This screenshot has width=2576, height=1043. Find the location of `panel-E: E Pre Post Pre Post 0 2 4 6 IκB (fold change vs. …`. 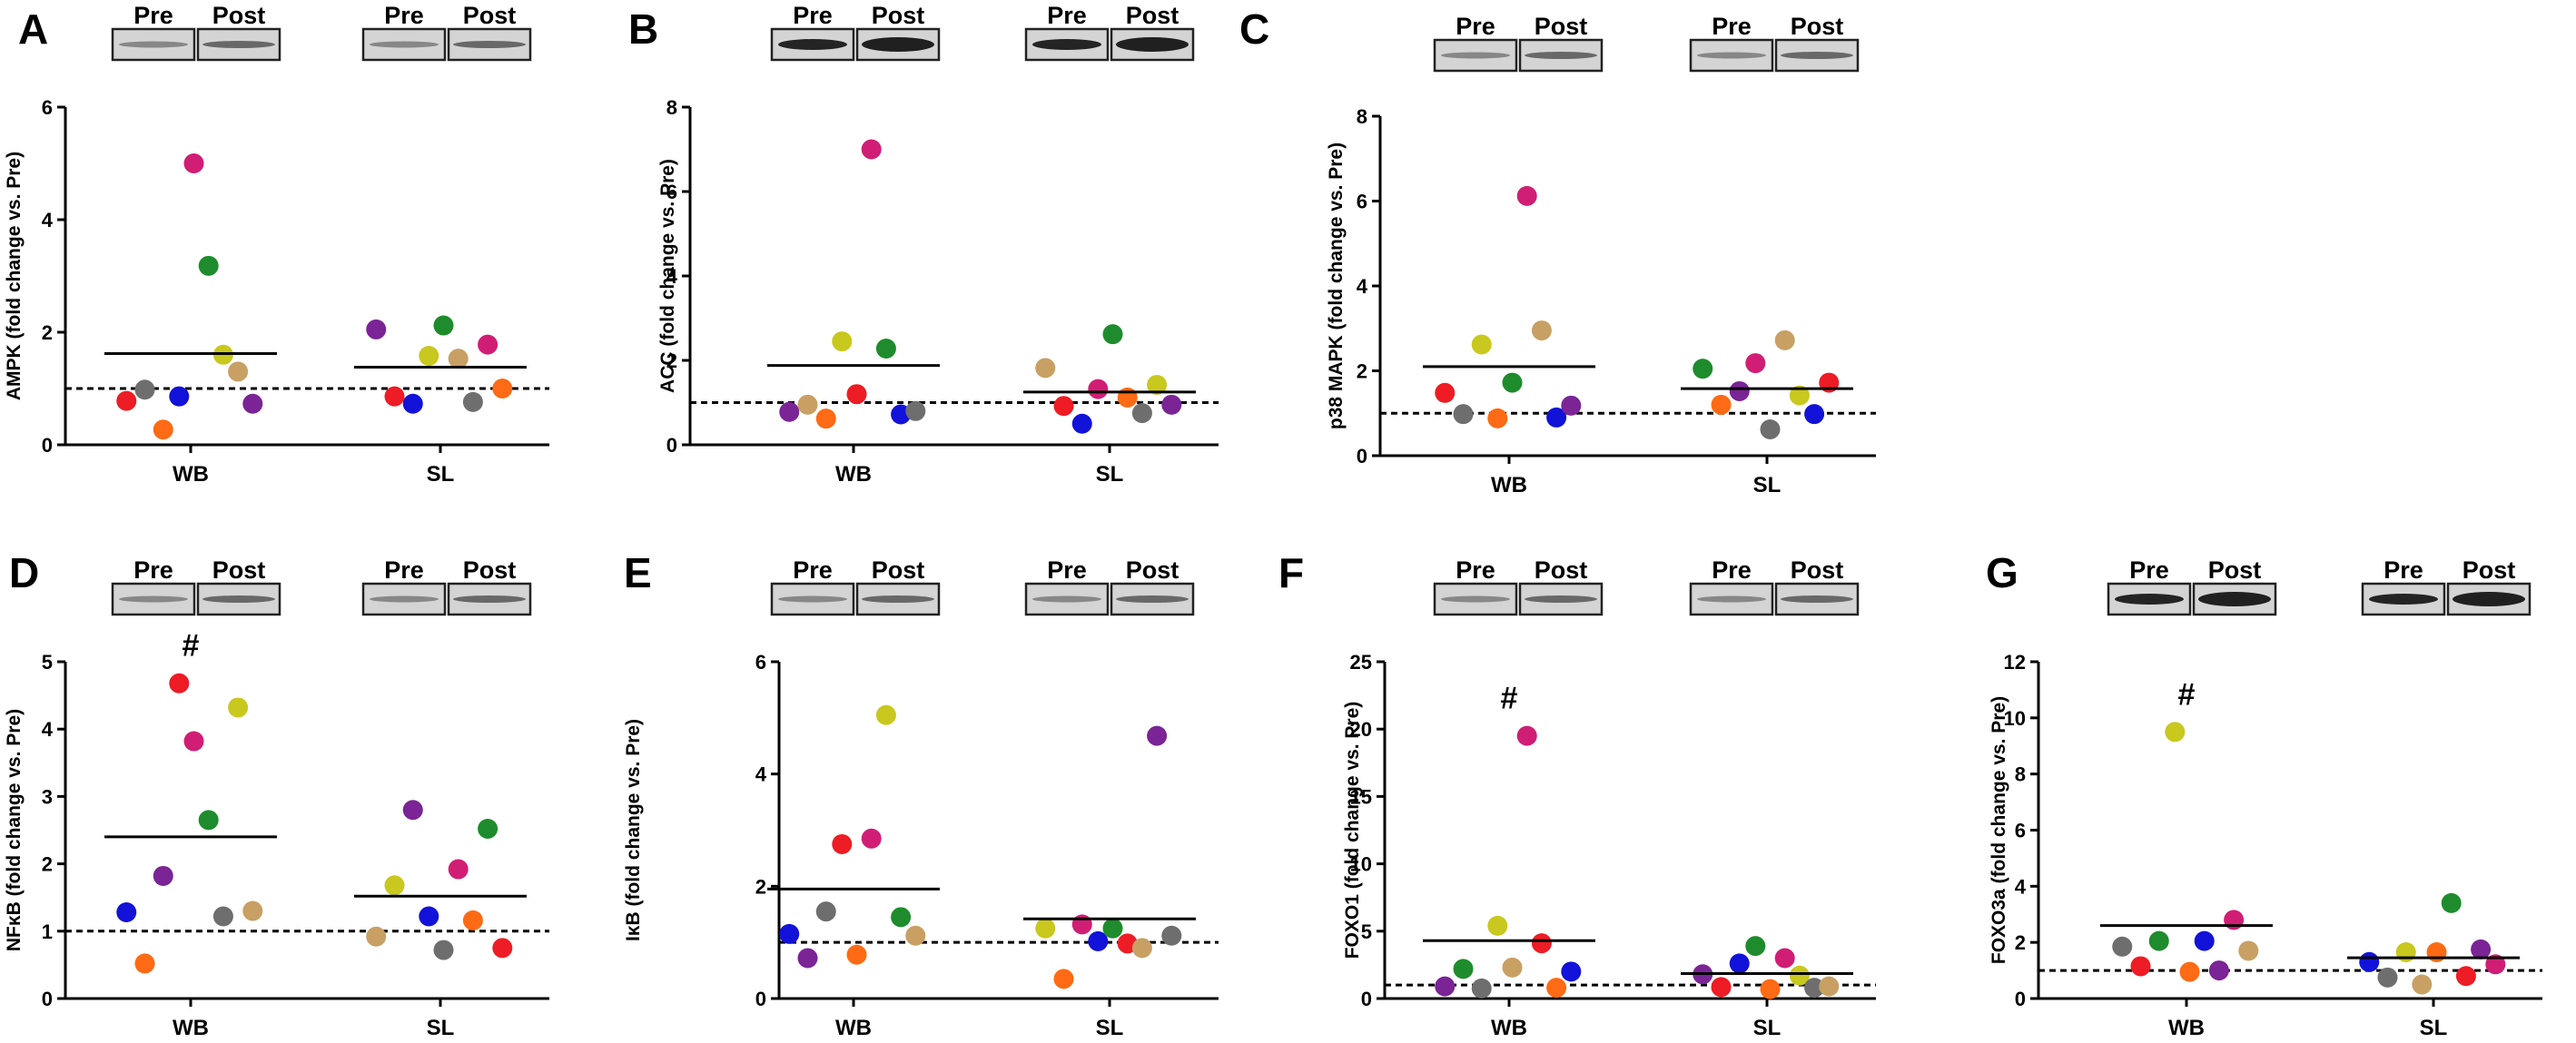

panel-E: E Pre Post Pre Post 0 2 4 6 IκB (fold change vs. … is located at coordinates (921, 794).